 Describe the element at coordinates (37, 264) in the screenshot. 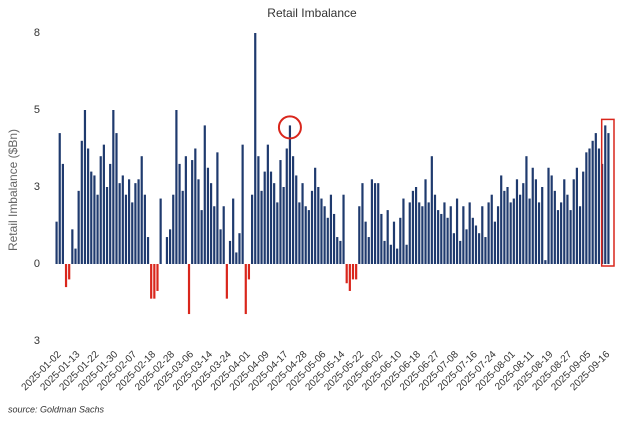

I see `y-tick-label: 0` at that location.